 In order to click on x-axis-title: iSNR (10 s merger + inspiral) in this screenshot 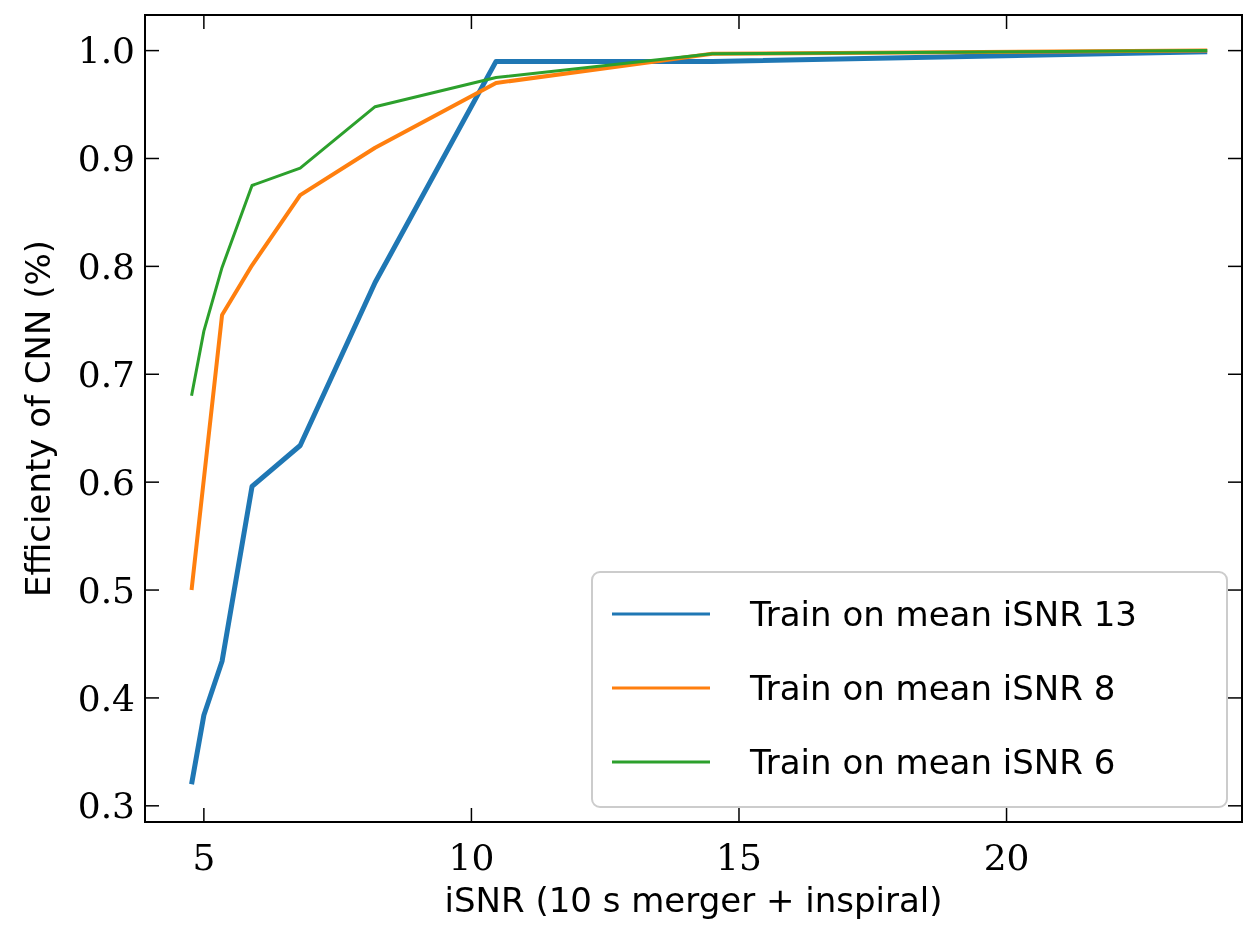, I will do `click(693, 900)`.